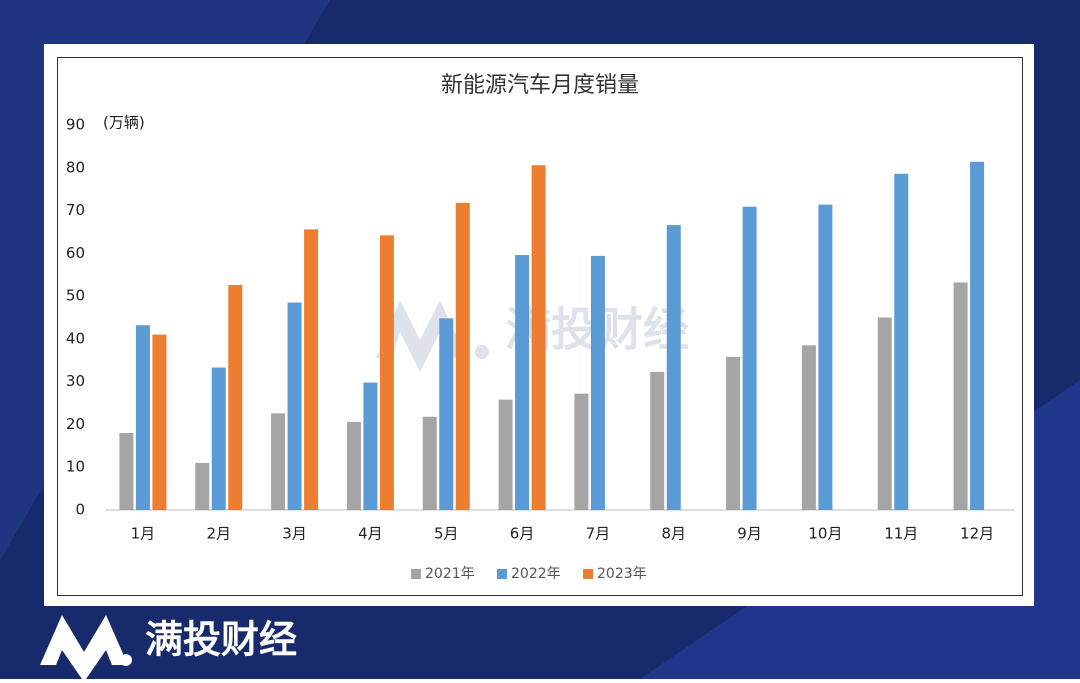 The width and height of the screenshot is (1080, 683). What do you see at coordinates (75, 210) in the screenshot?
I see `y-tick-label: 70` at bounding box center [75, 210].